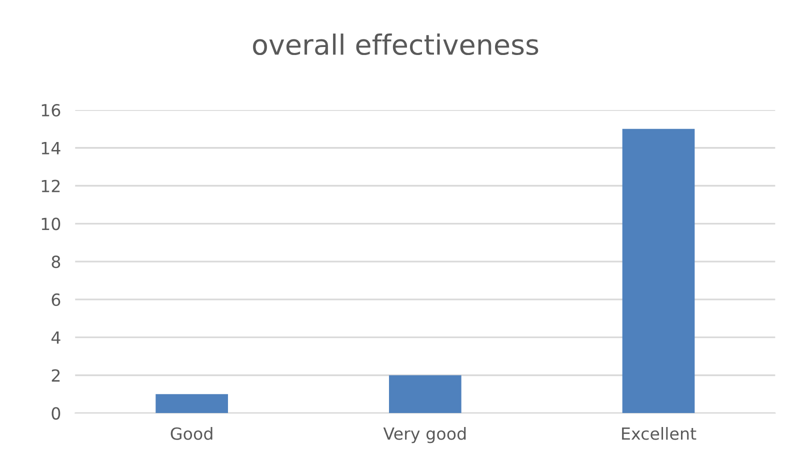  I want to click on y-tick-label: 8, so click(56, 262).